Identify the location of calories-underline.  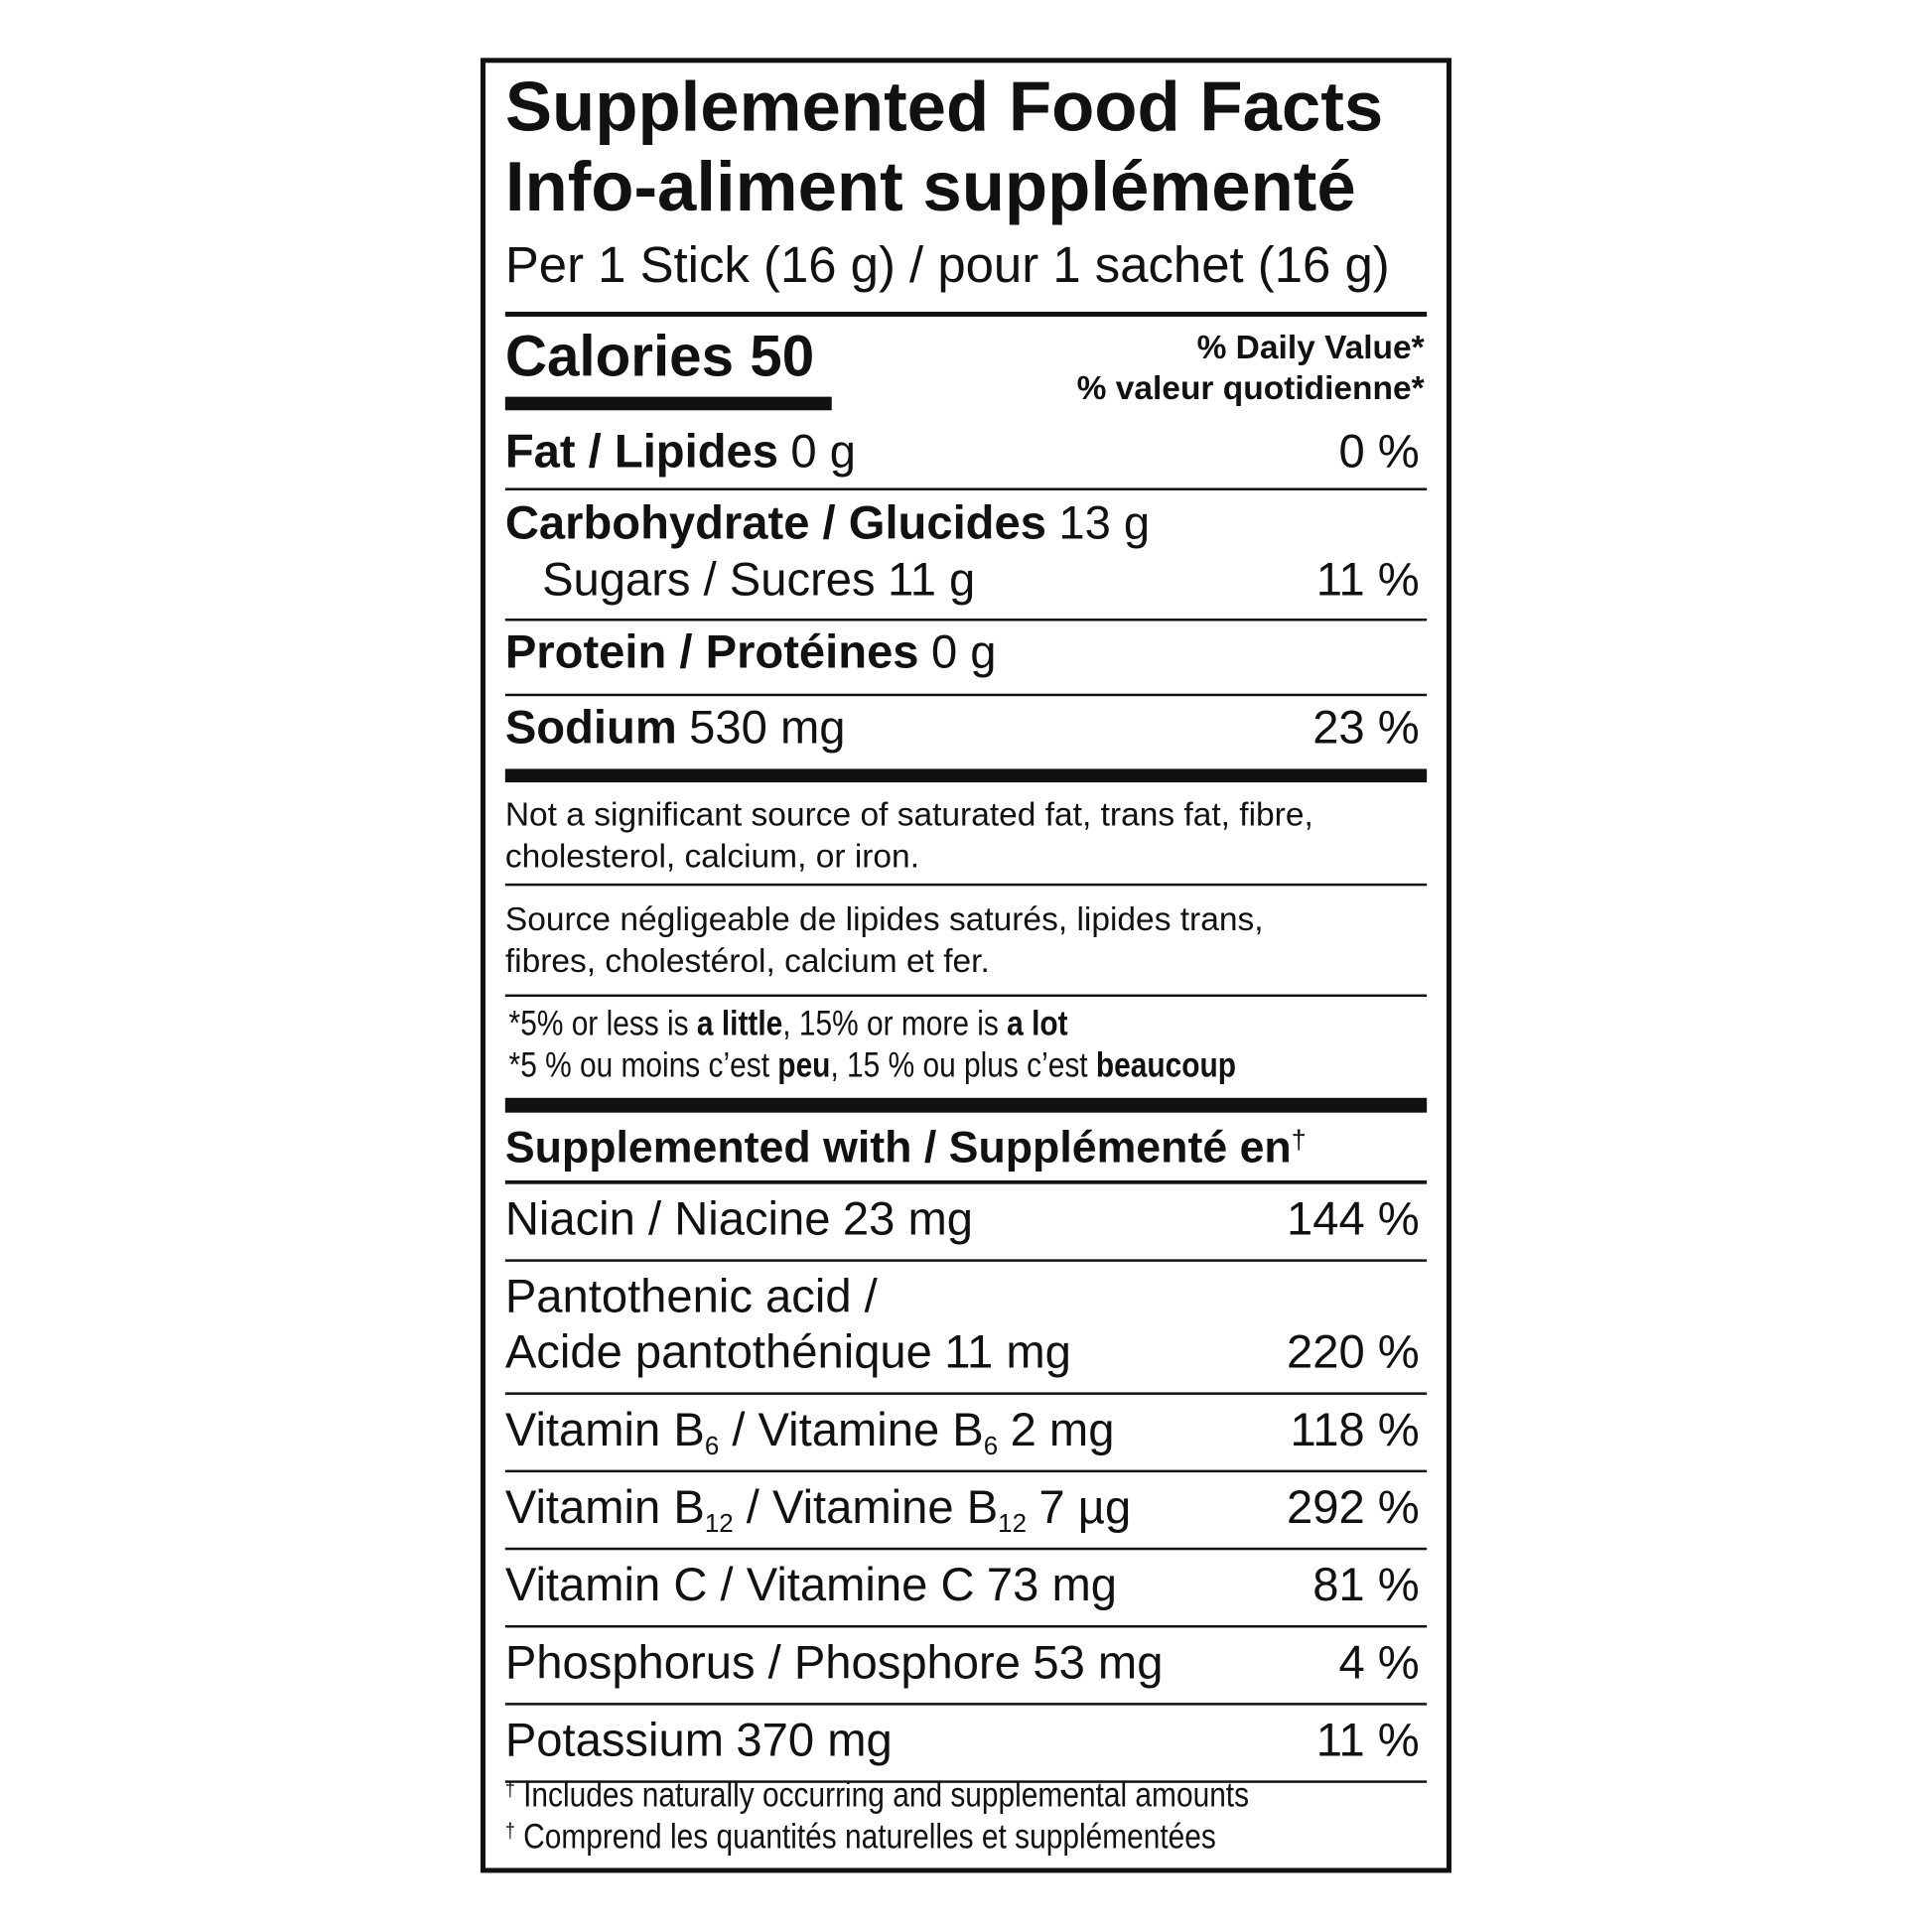
(668, 403).